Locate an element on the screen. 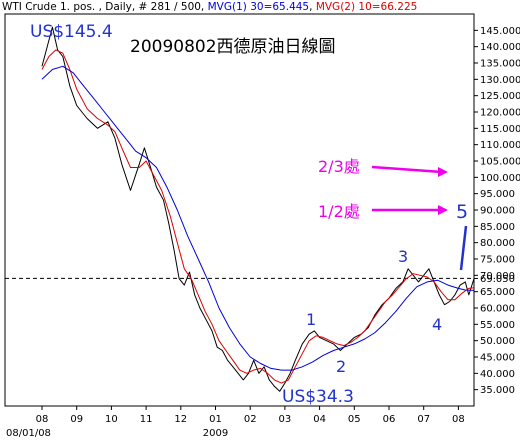  y-tick-label: 35.000 is located at coordinates (497, 390).